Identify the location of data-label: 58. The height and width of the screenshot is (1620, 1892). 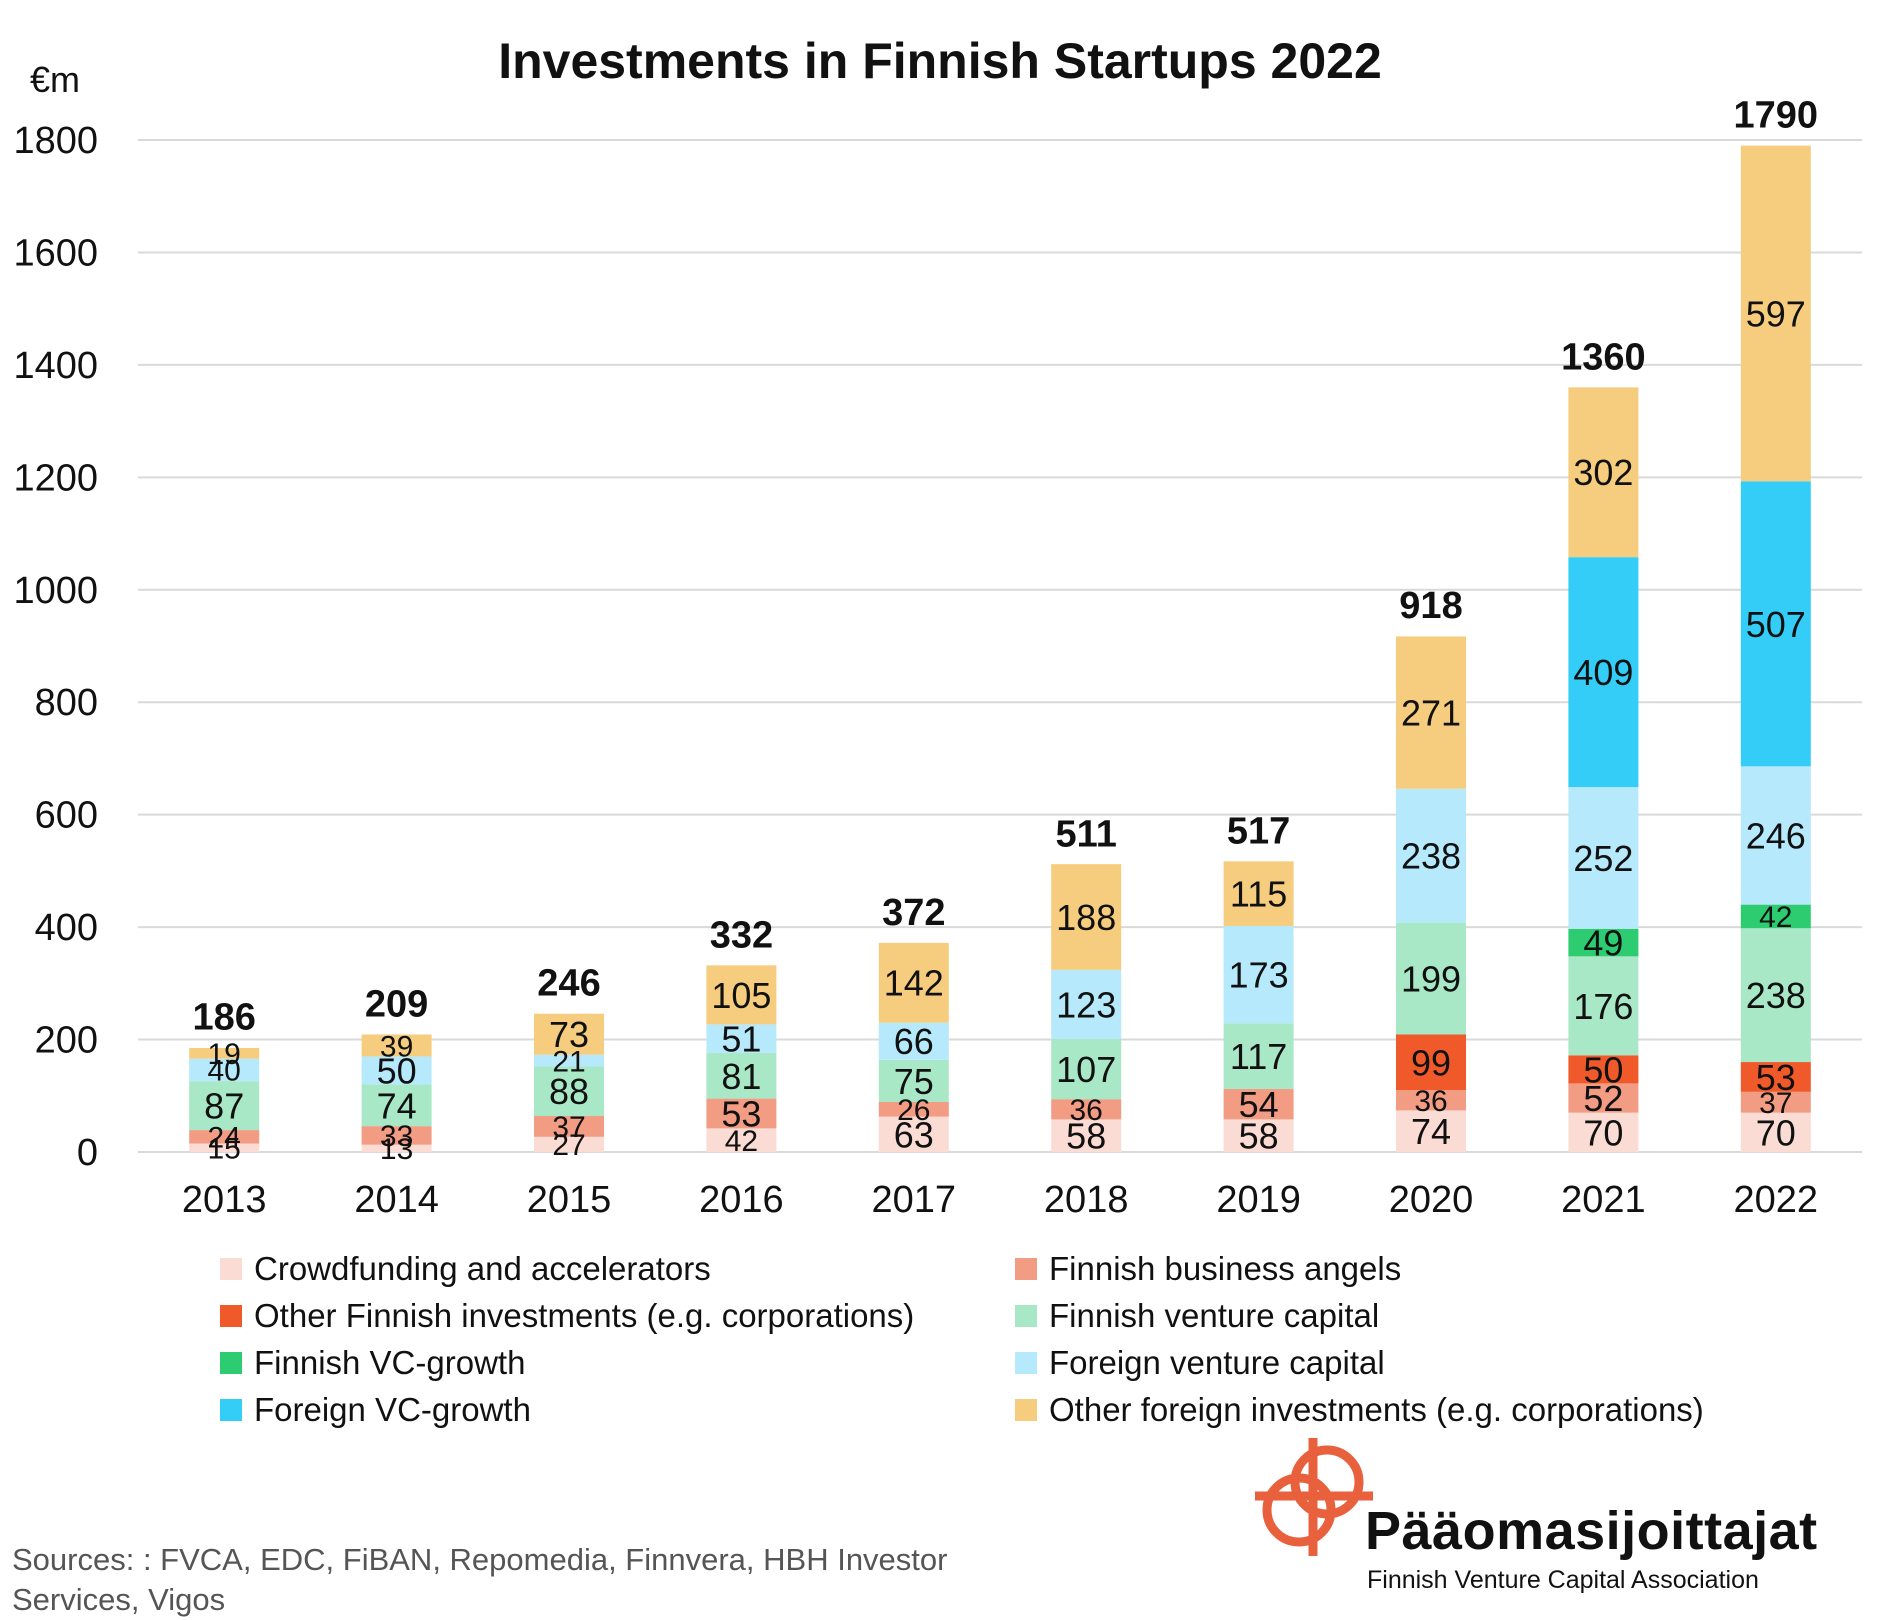
(1086, 1136).